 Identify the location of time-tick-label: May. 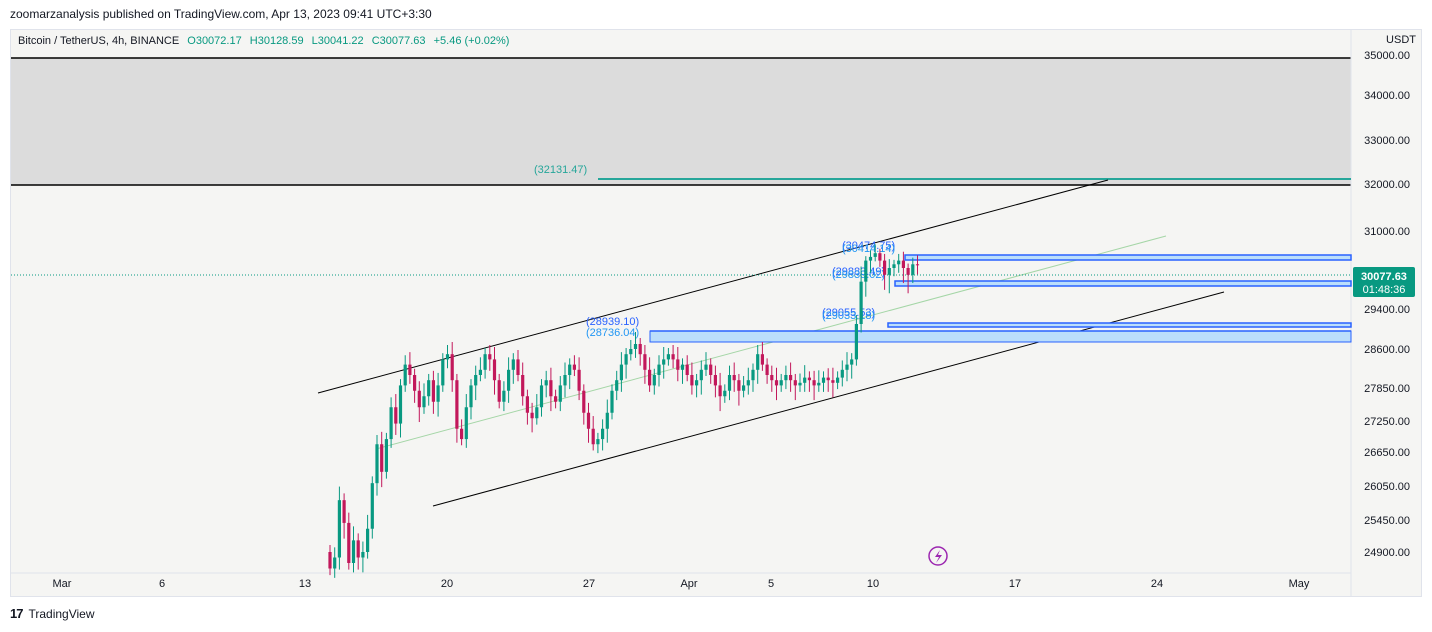
(1299, 584).